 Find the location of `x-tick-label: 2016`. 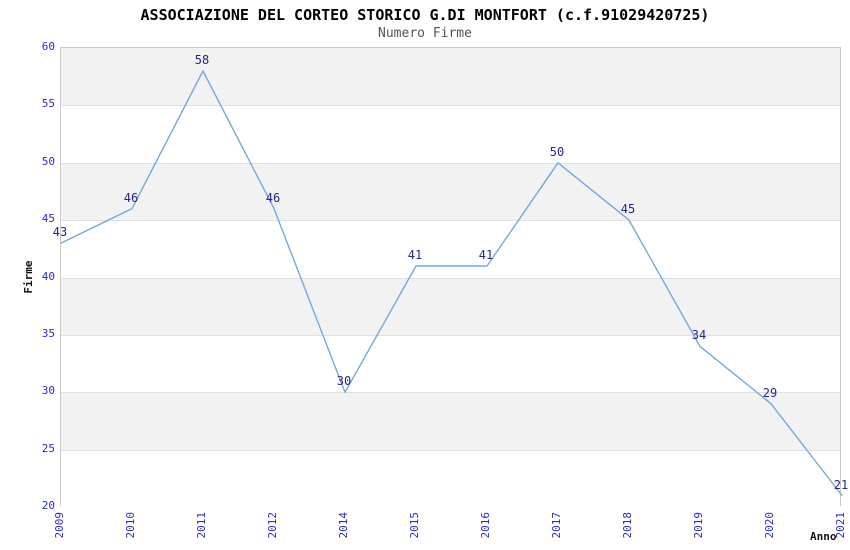

x-tick-label: 2016 is located at coordinates (485, 525).